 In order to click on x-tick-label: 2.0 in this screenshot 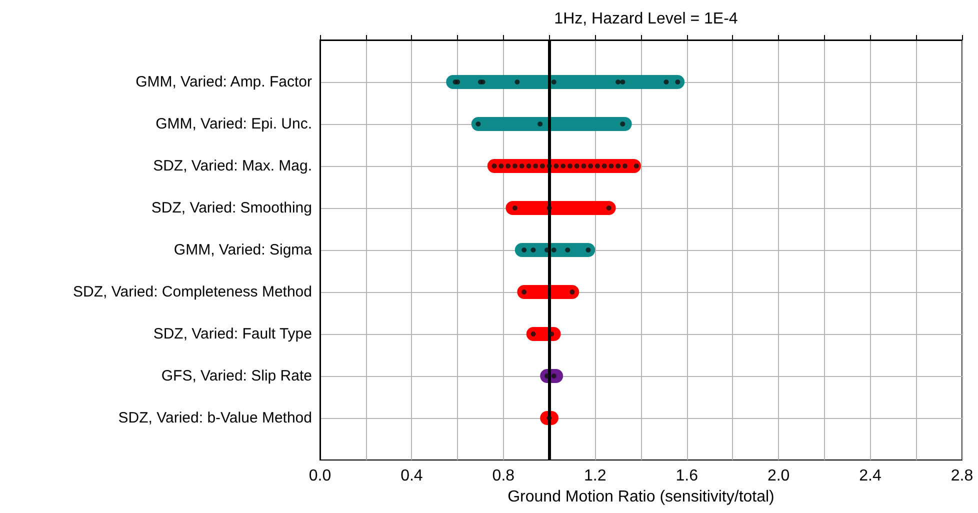, I will do `click(778, 476)`.